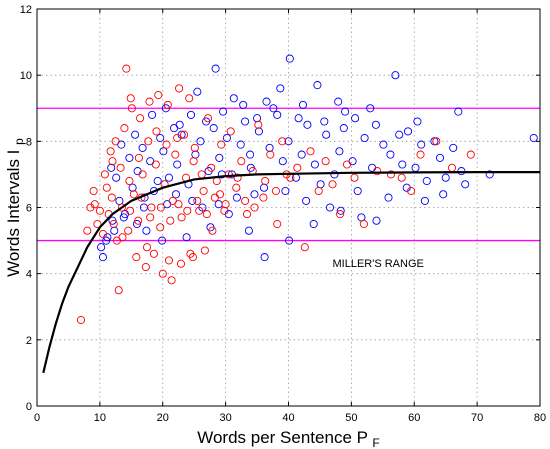 The height and width of the screenshot is (449, 550). What do you see at coordinates (29, 275) in the screenshot?
I see `y-tick-label: 4` at bounding box center [29, 275].